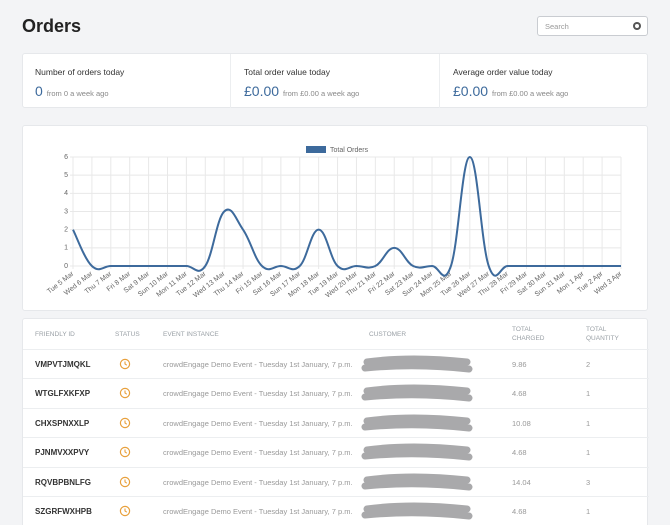 The height and width of the screenshot is (525, 670). I want to click on column-header: TOTAL QUANTITY, so click(602, 334).